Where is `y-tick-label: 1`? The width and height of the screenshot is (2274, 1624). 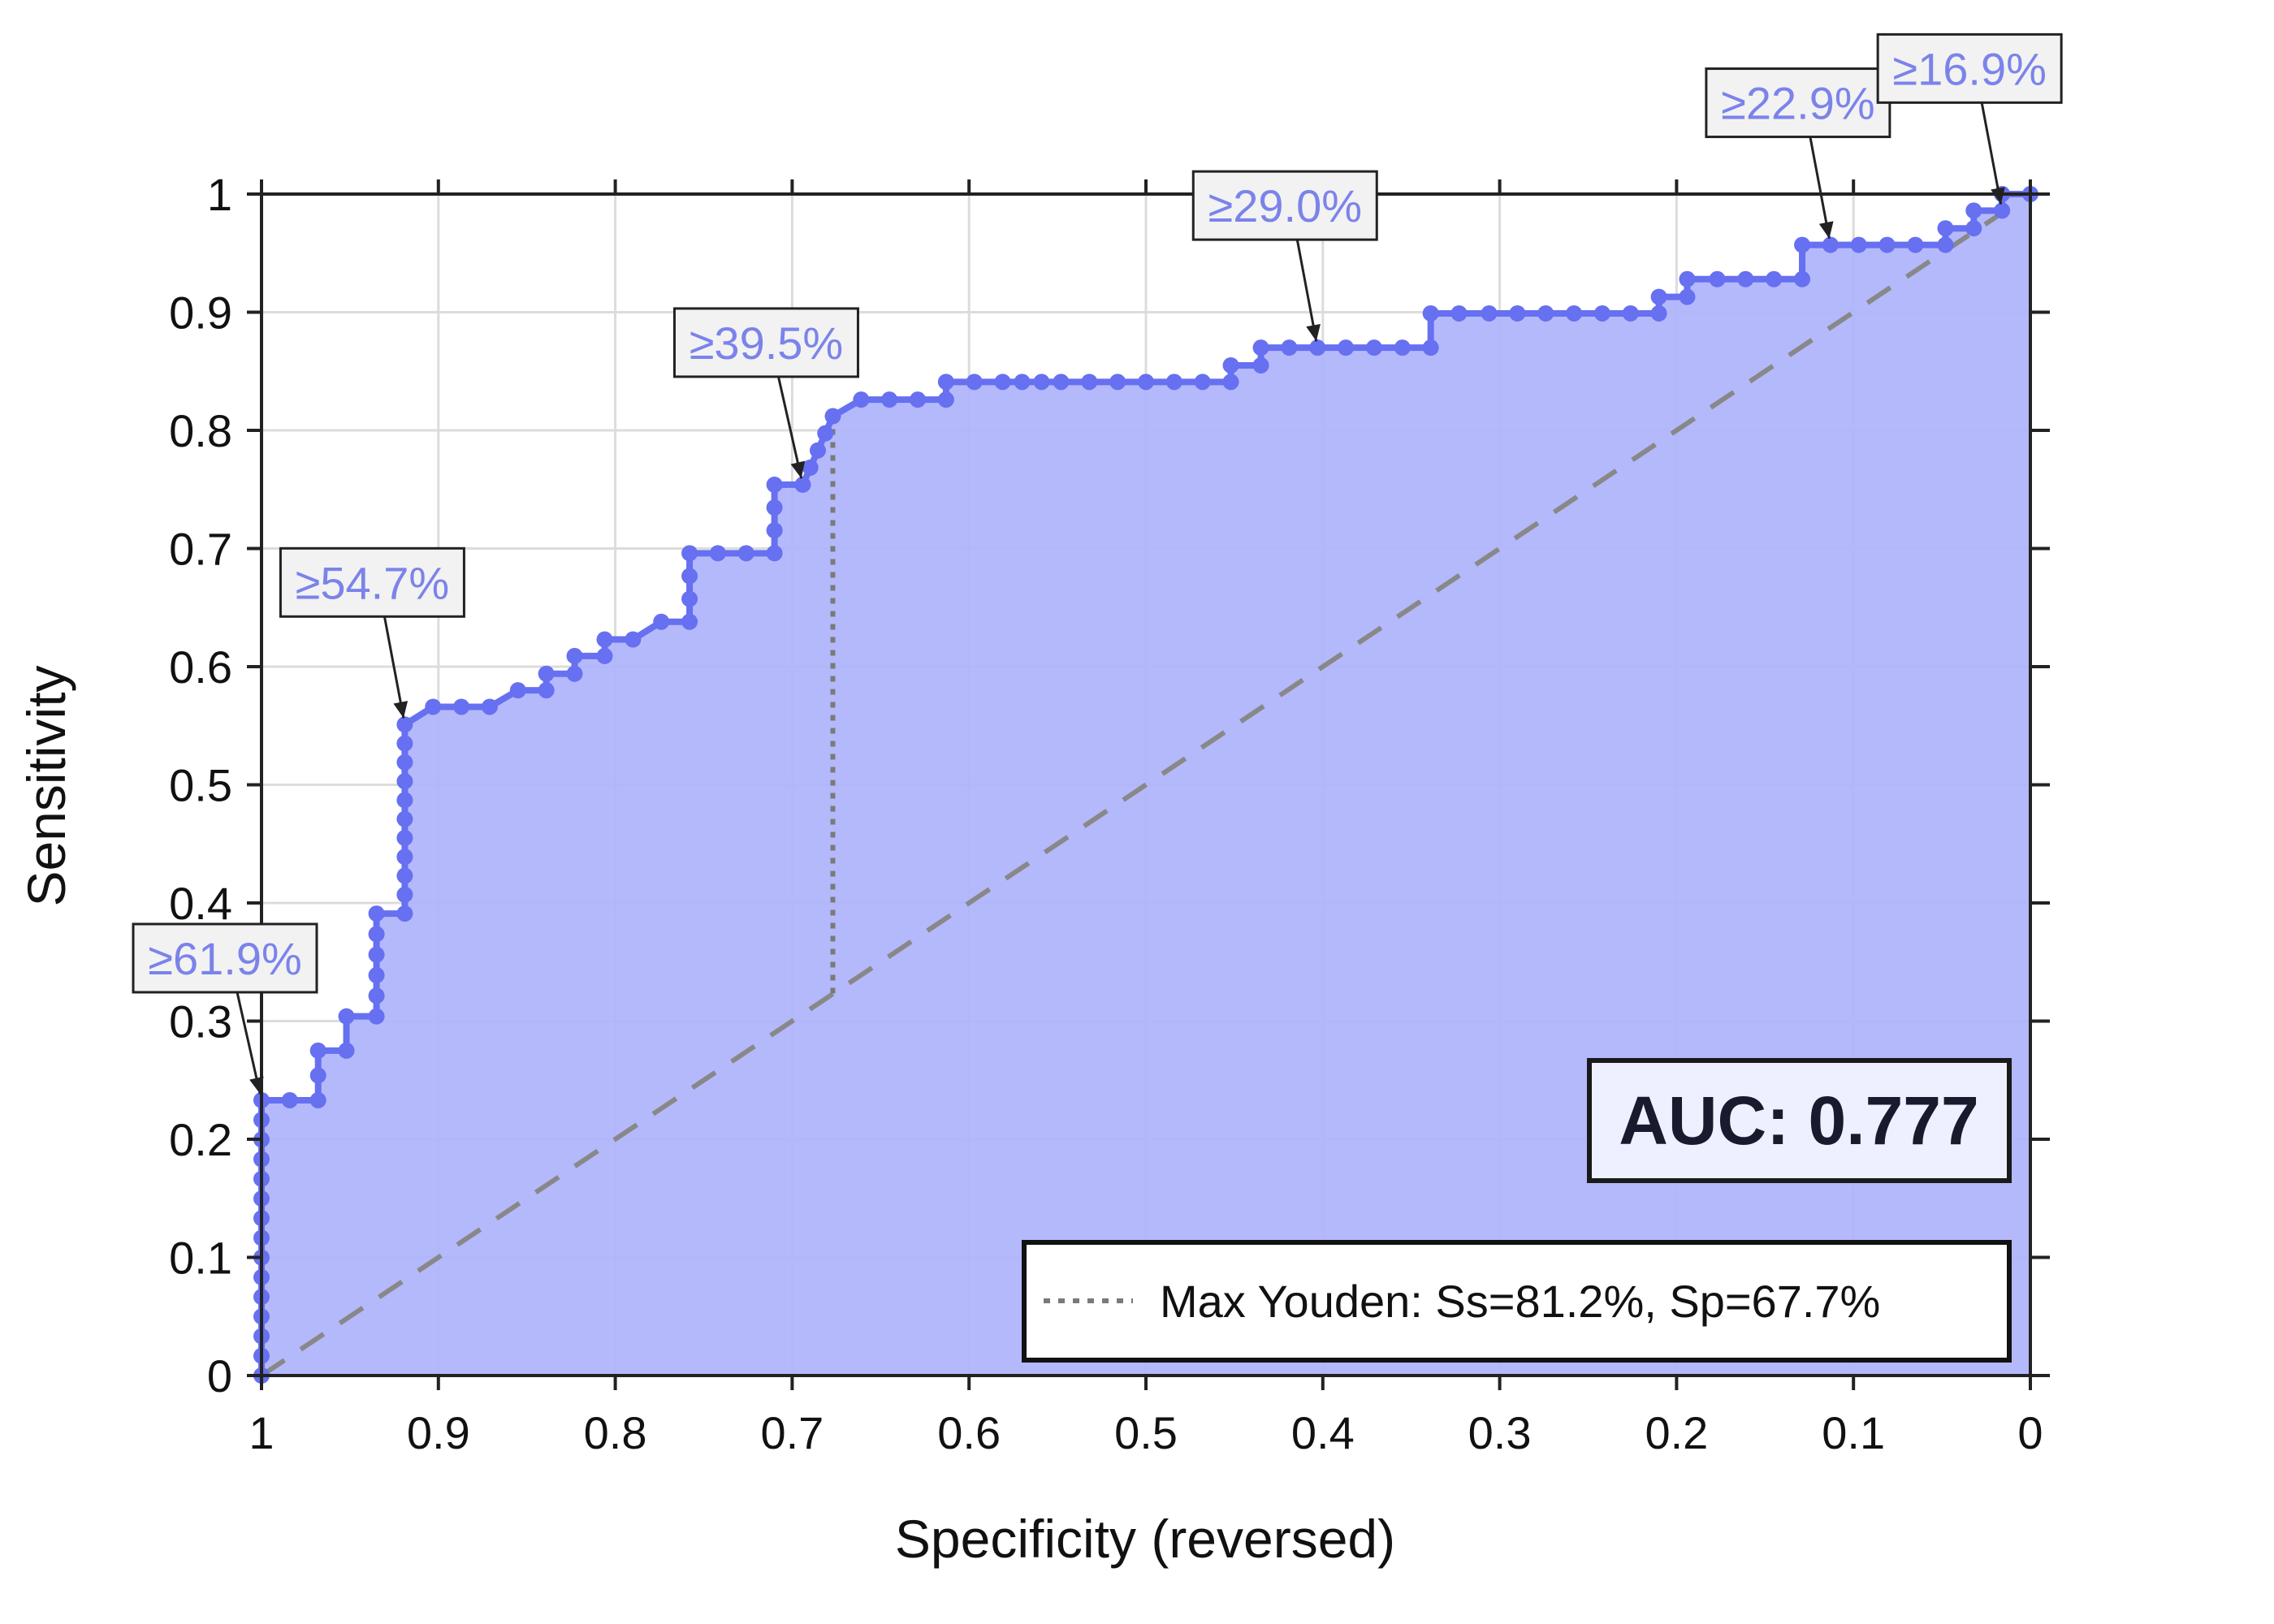
y-tick-label: 1 is located at coordinates (220, 195).